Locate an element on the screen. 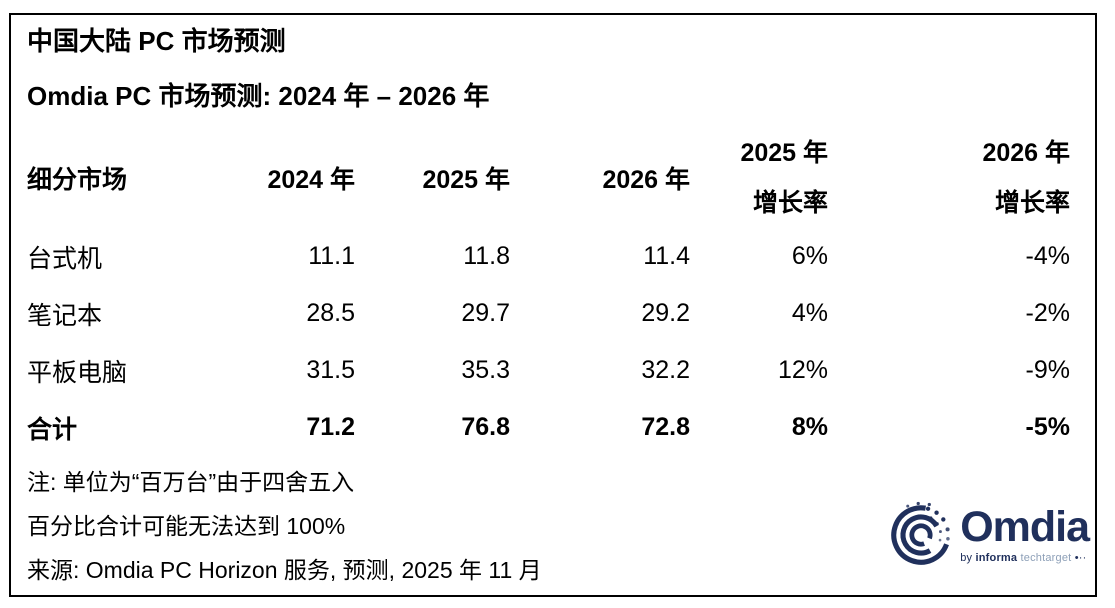 The width and height of the screenshot is (1115, 608). growth-2025: 8% is located at coordinates (809, 427).